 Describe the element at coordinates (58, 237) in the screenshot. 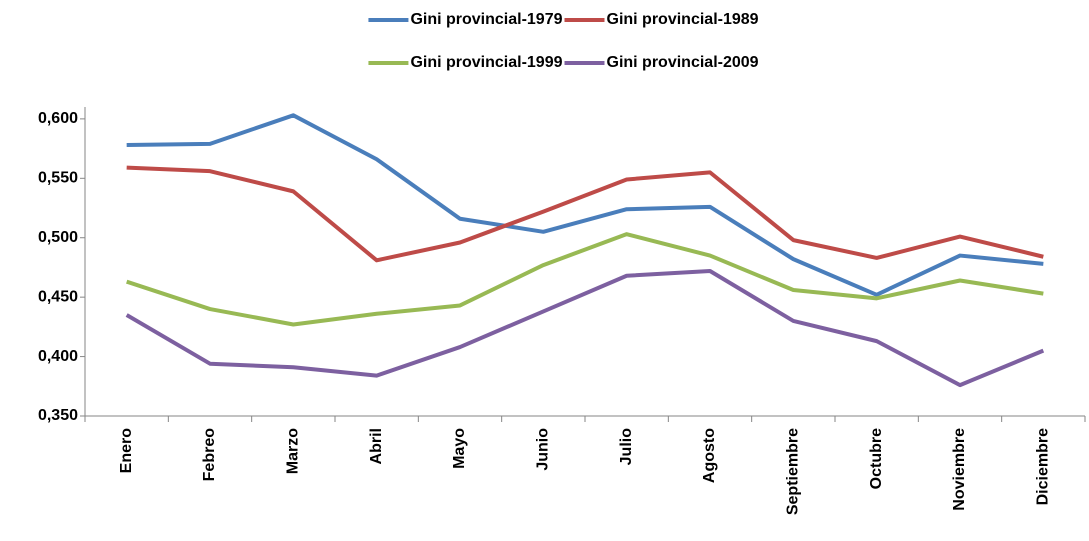

I see `y-tick-label: 0,500` at that location.